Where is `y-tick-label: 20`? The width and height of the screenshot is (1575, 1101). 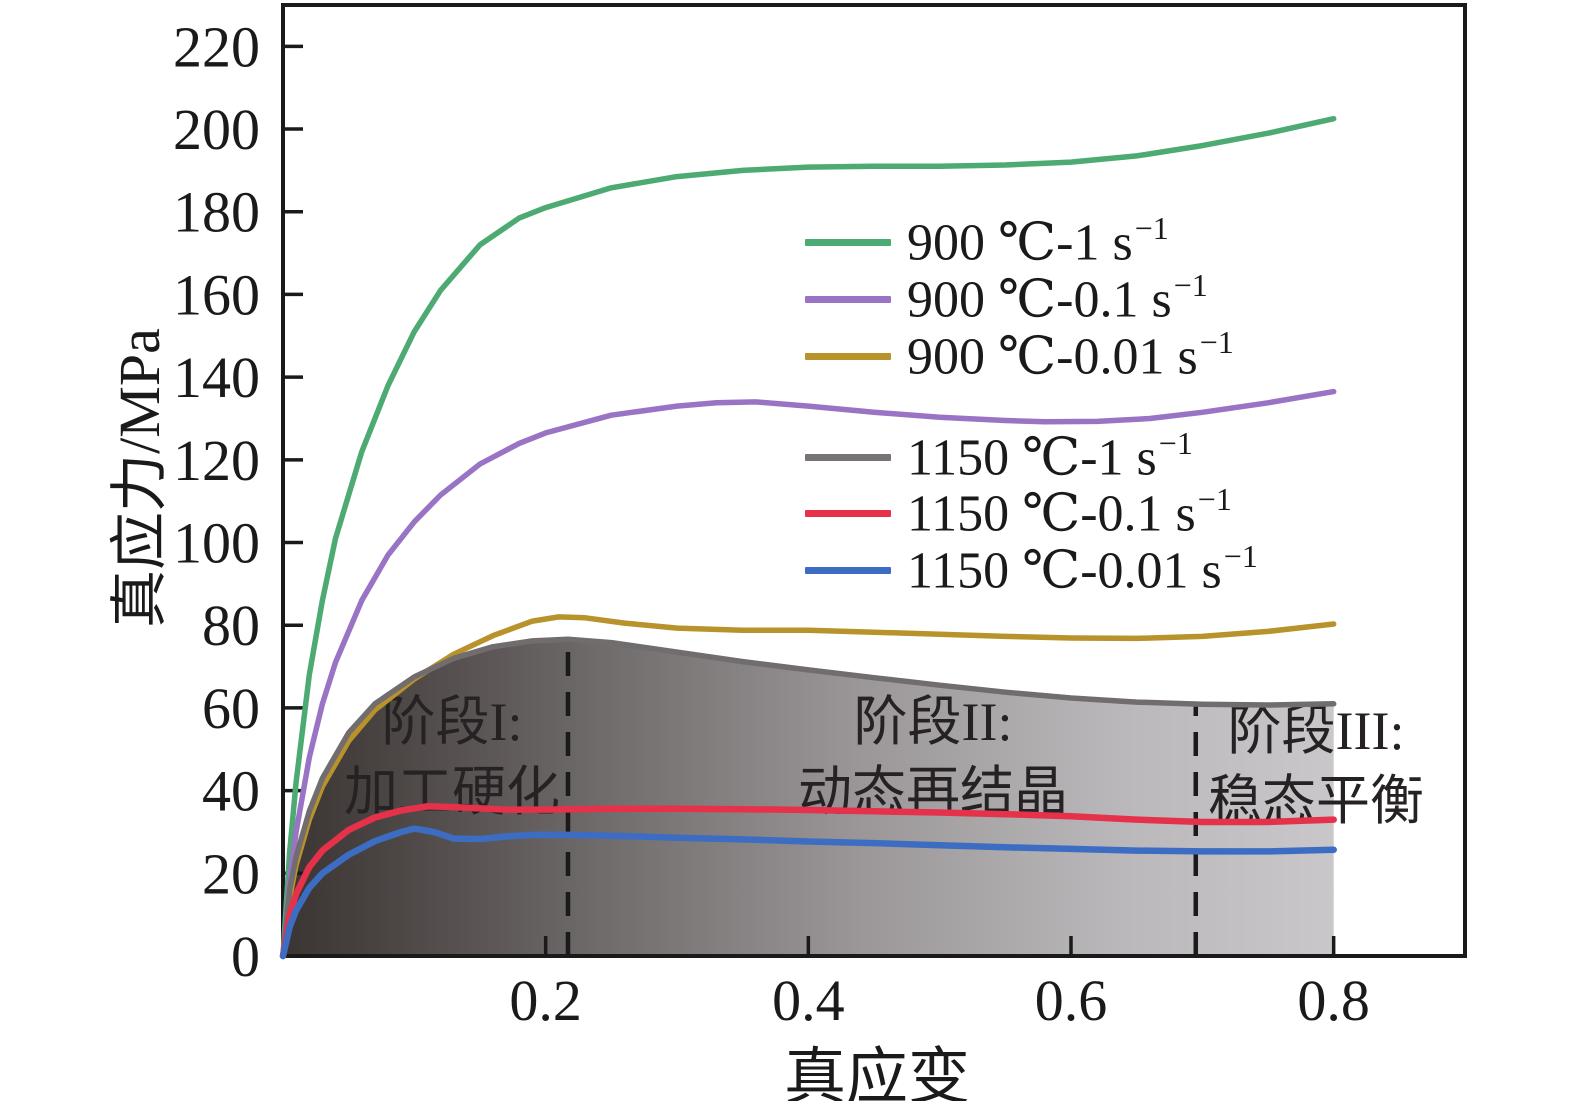
y-tick-label: 20 is located at coordinates (231, 873).